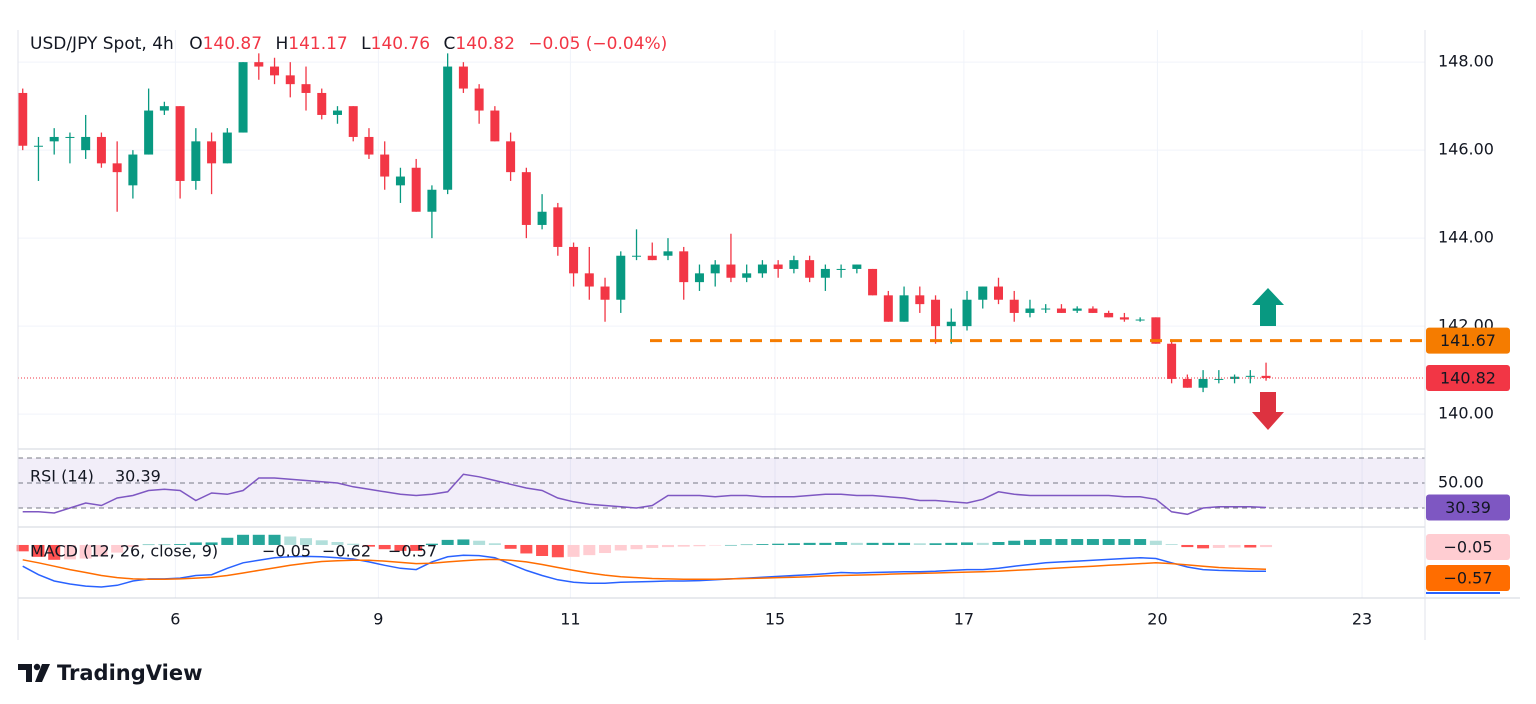 The height and width of the screenshot is (704, 1536). I want to click on last-price-label-box, so click(1468, 378).